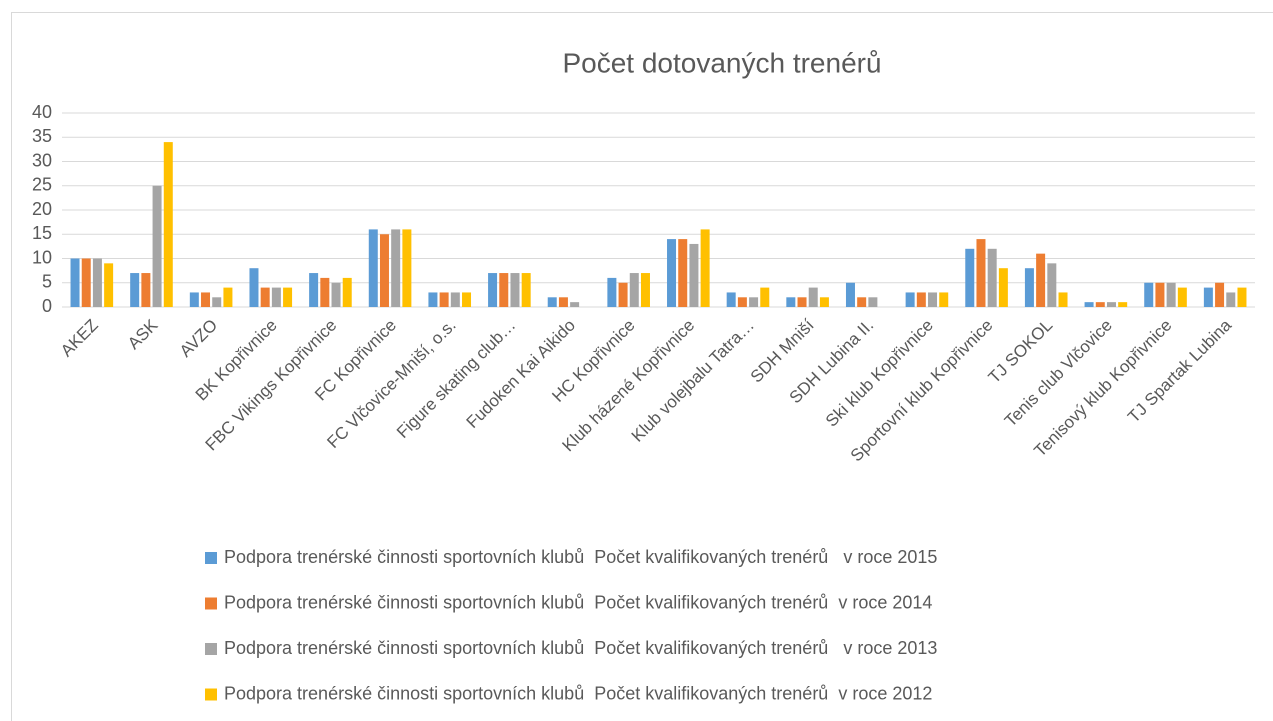 This screenshot has width=1273, height=721. I want to click on chart-title: Počet dotovaných trenérů, so click(721, 62).